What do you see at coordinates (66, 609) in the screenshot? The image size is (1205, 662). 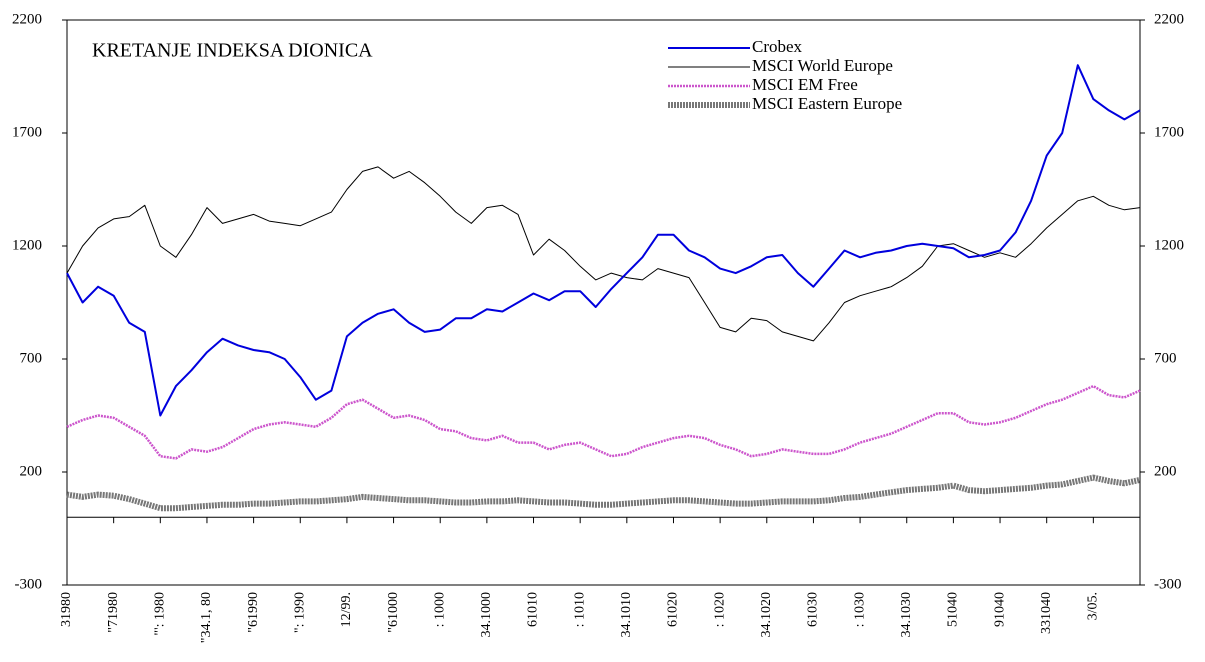 I see `x-tick-label: 31980` at bounding box center [66, 609].